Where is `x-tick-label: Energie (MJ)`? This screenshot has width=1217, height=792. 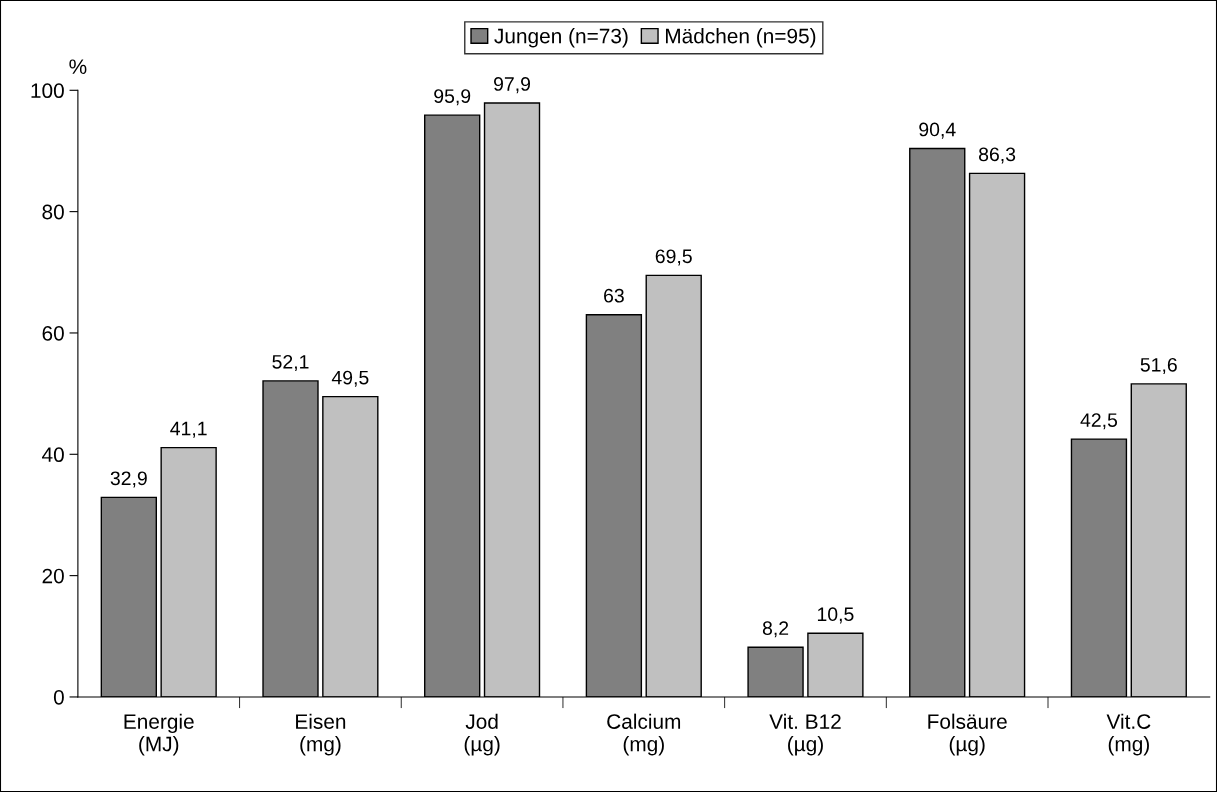
x-tick-label: Energie (MJ) is located at coordinates (159, 734).